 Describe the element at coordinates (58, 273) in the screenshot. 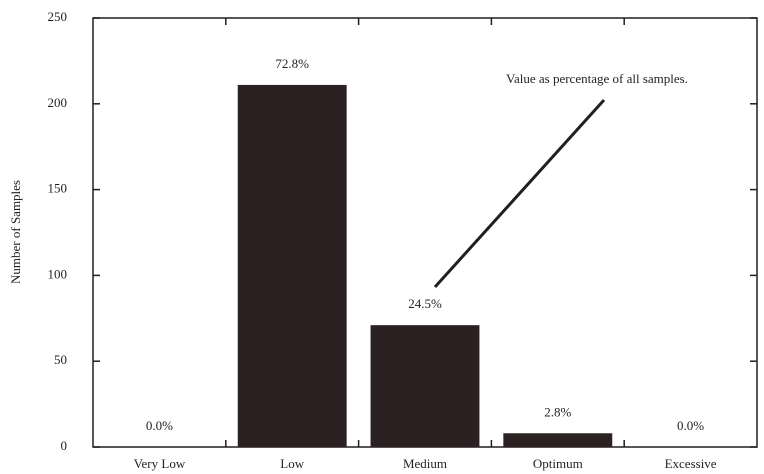

I see `y-tick-label: 100` at that location.